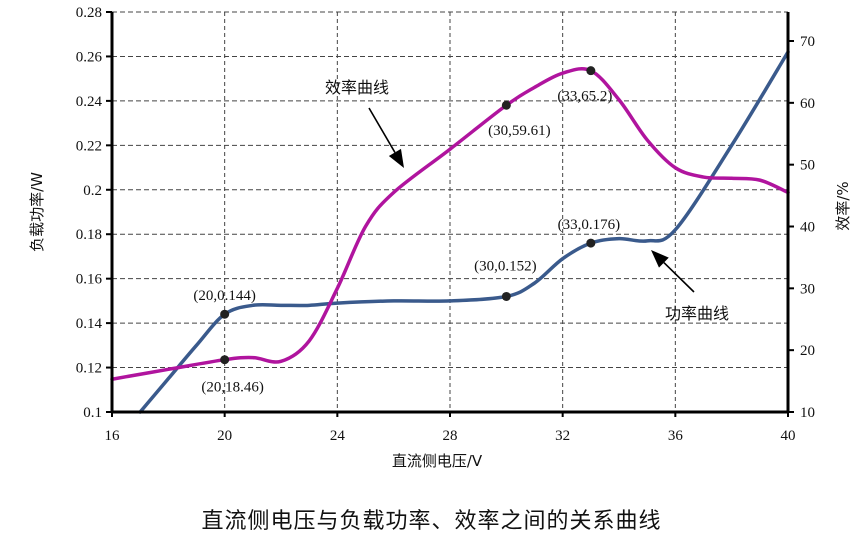 The width and height of the screenshot is (863, 548). What do you see at coordinates (788, 436) in the screenshot?
I see `x-tick-label: 40` at bounding box center [788, 436].